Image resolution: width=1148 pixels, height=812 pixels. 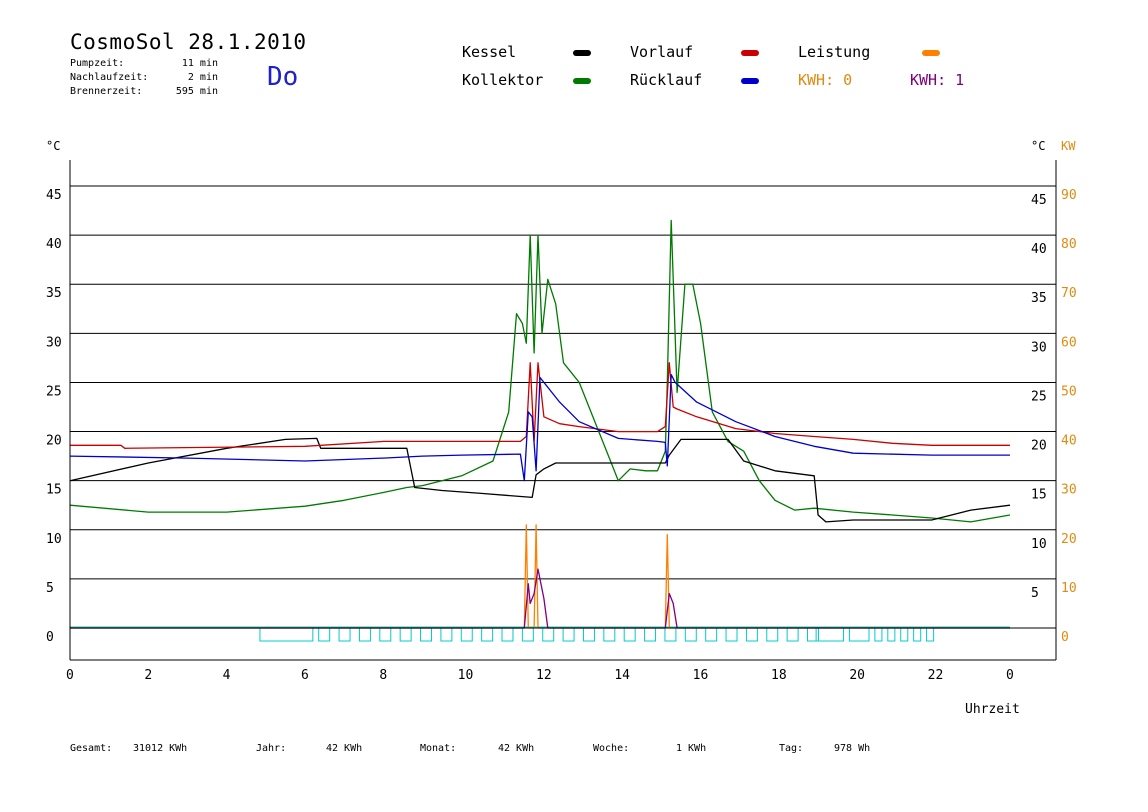 I want to click on y-tick-kw: 50, so click(x=1069, y=391).